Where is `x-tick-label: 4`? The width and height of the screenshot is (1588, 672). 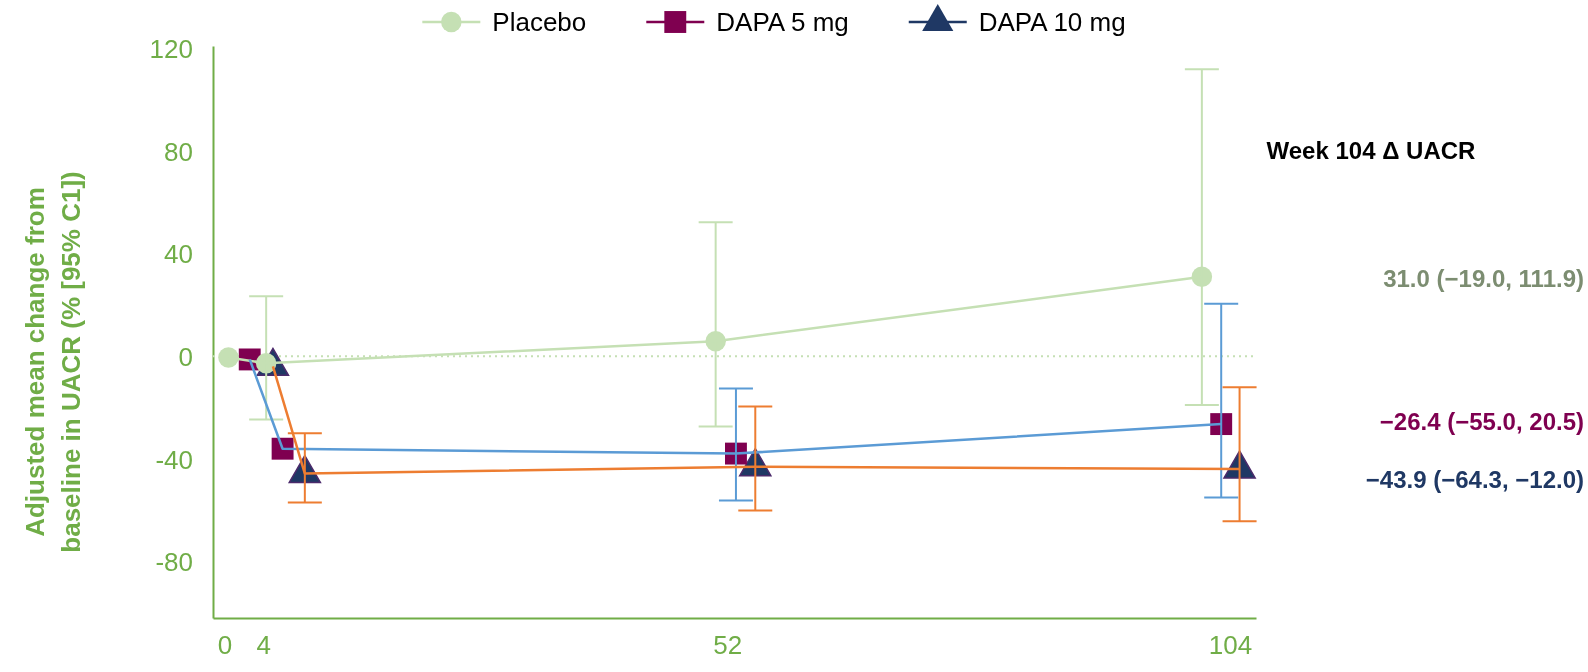 x-tick-label: 4 is located at coordinates (263, 645).